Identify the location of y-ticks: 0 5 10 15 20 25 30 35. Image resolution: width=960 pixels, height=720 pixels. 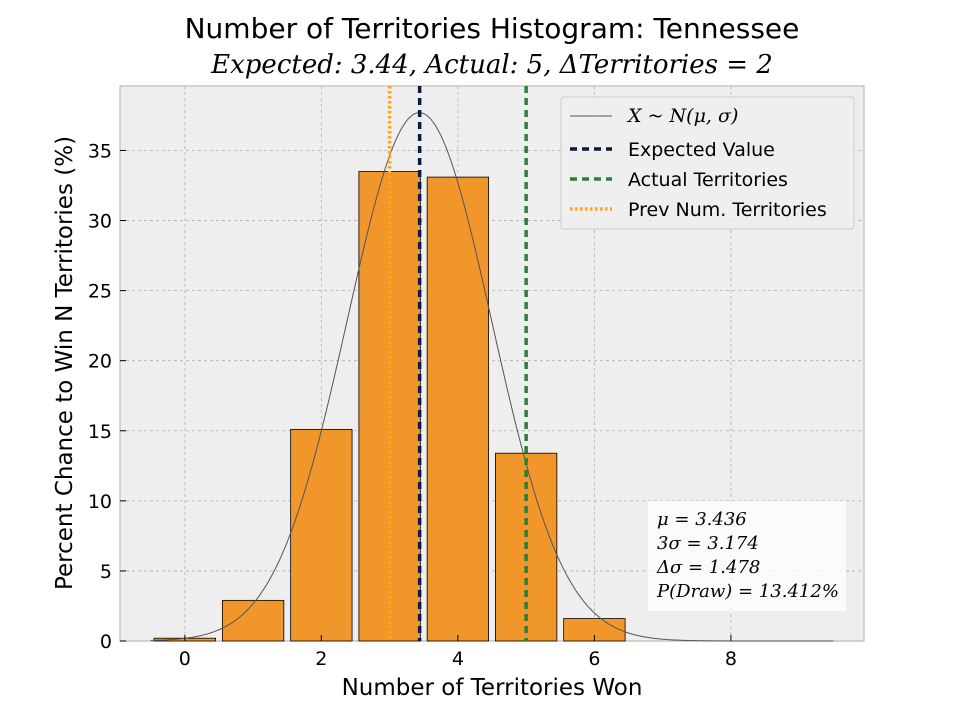
(107, 396).